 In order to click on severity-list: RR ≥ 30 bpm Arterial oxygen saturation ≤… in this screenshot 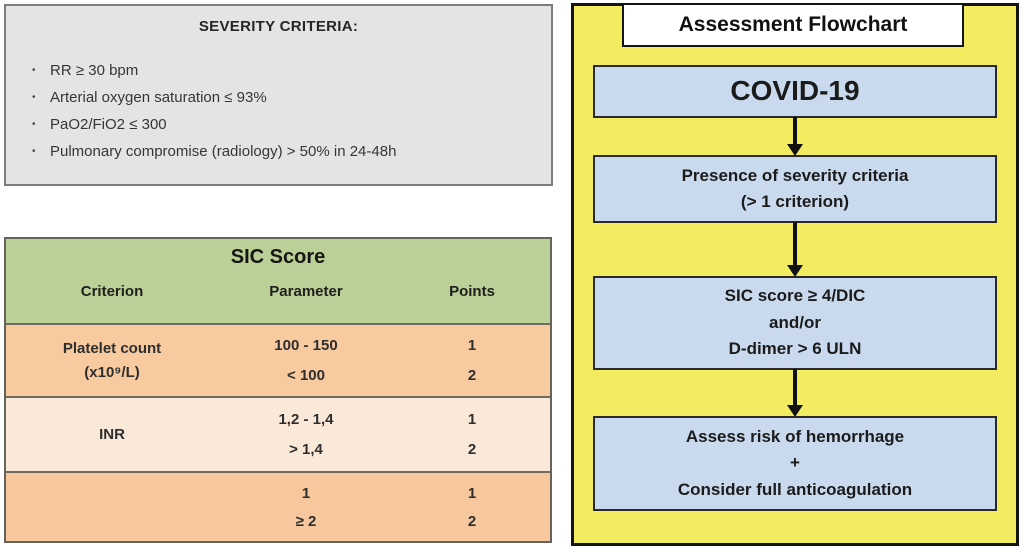, I will do `click(278, 111)`.